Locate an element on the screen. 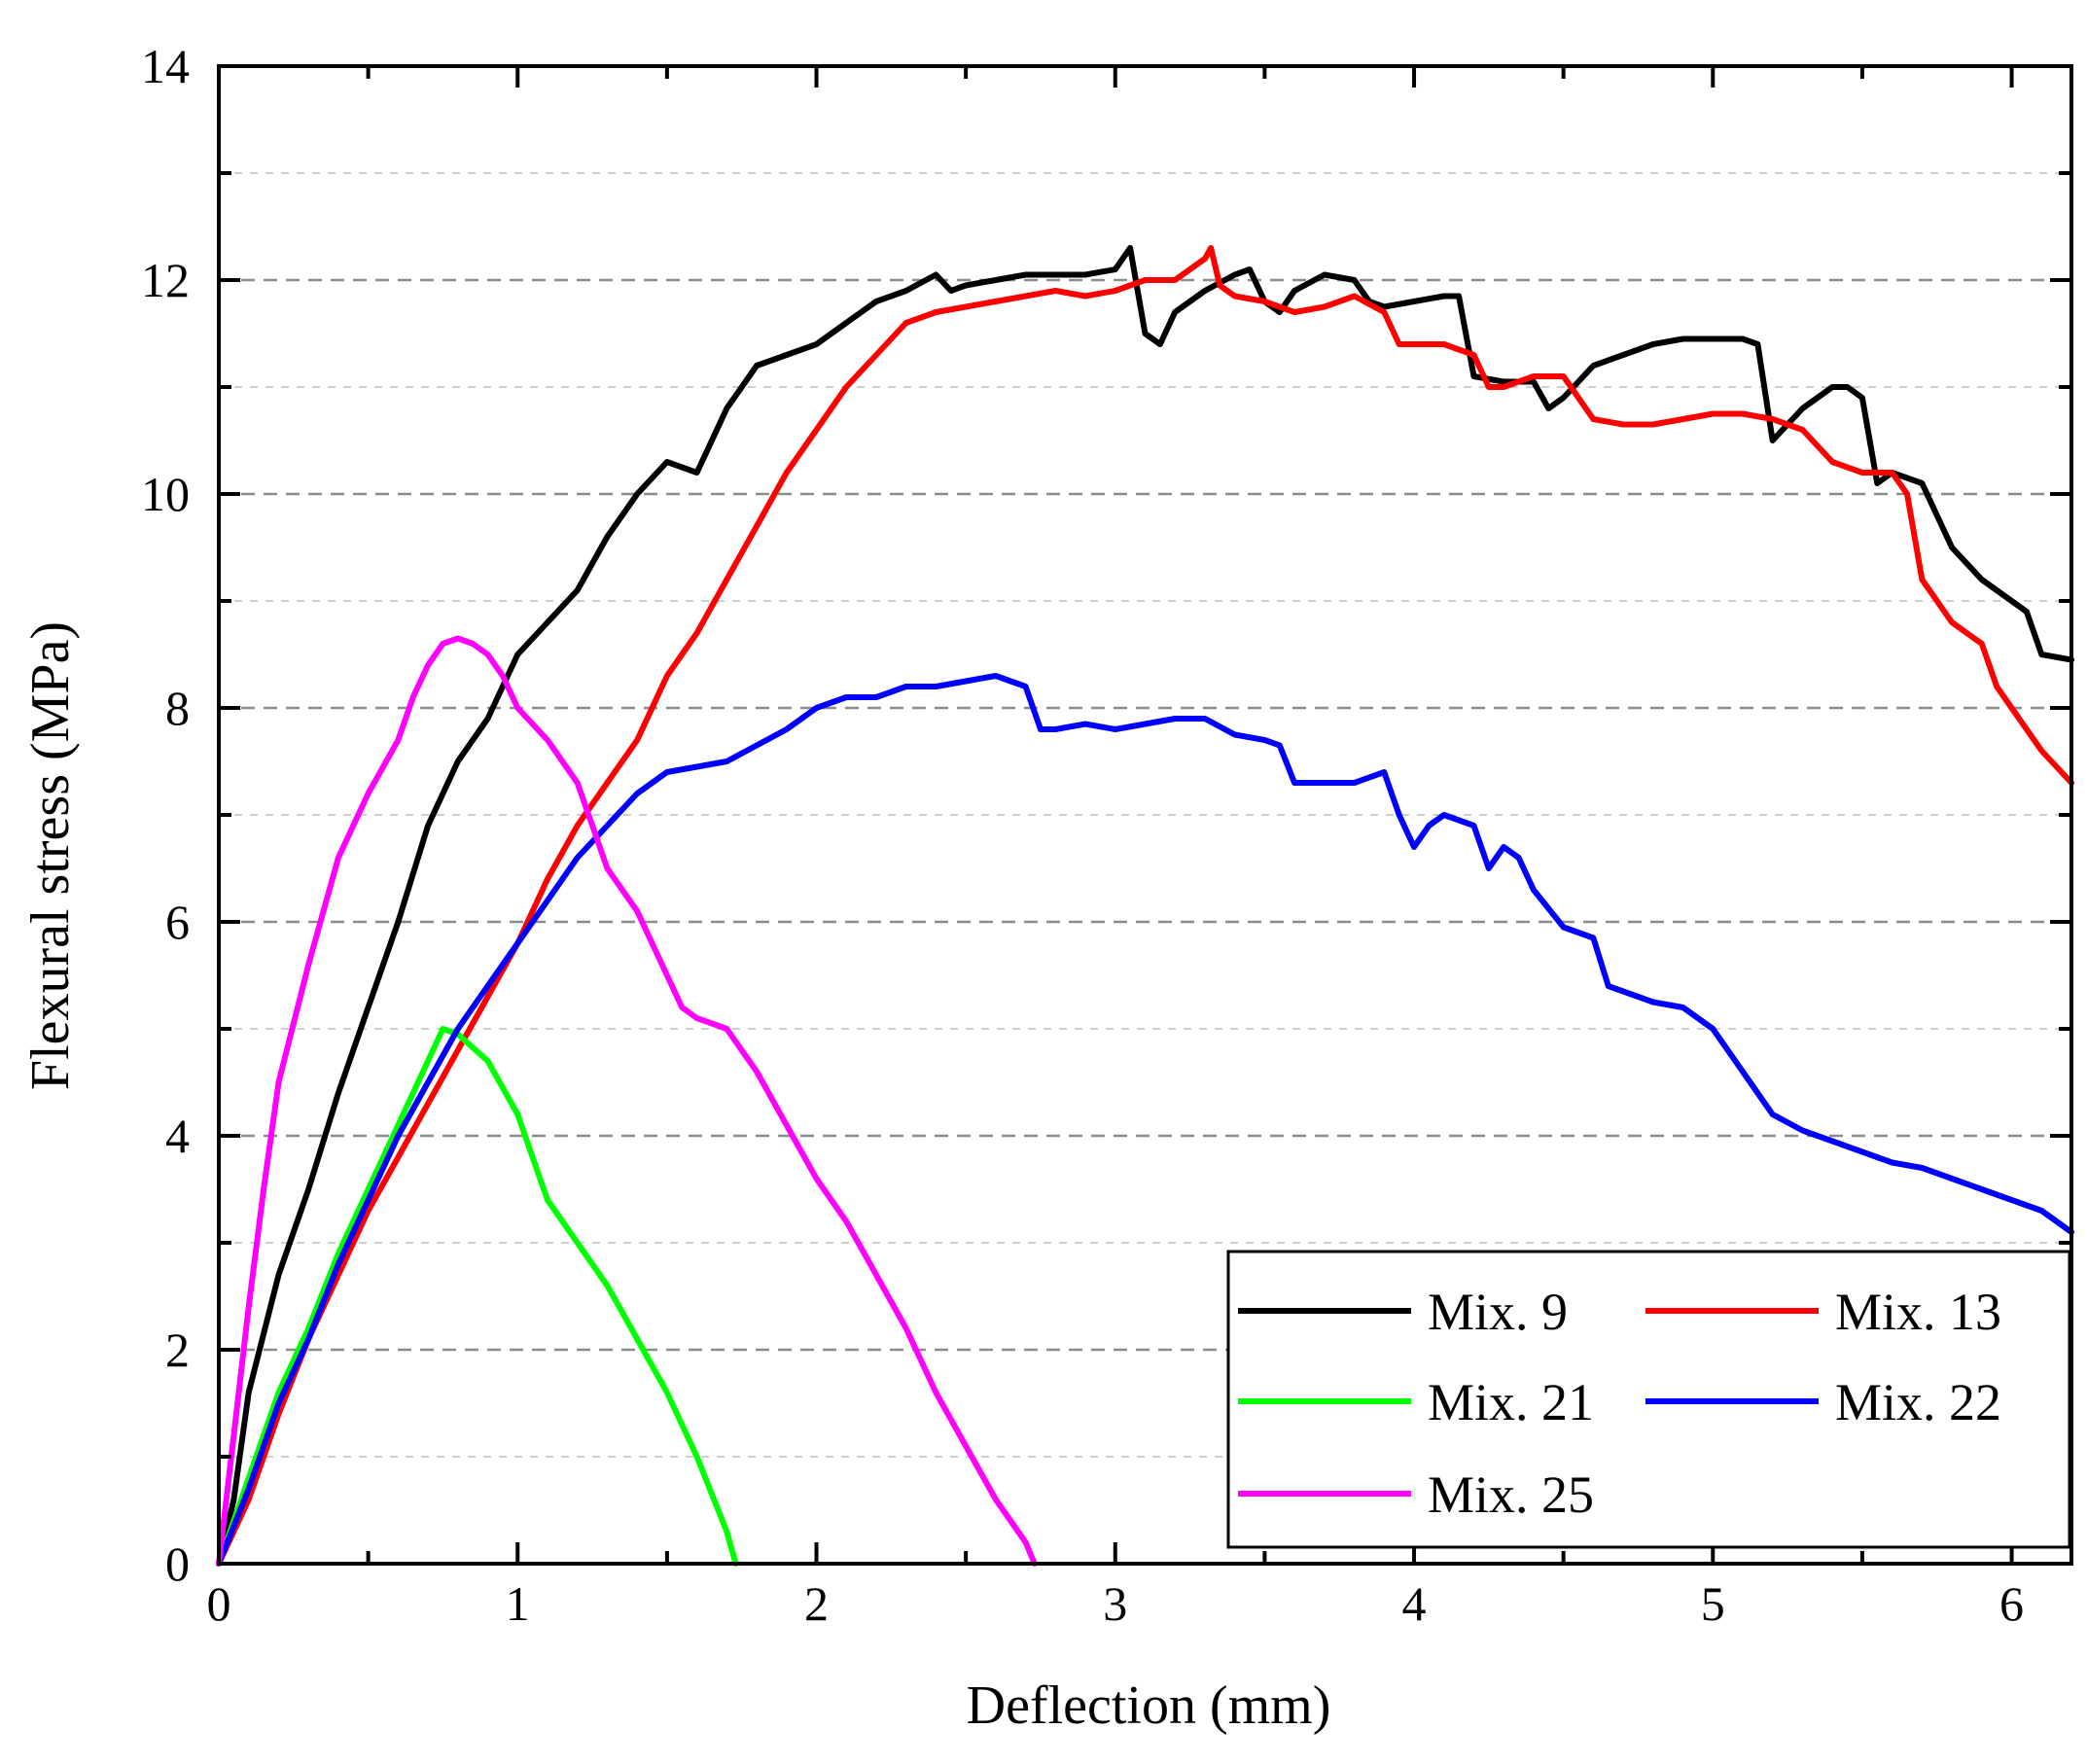 This screenshot has height=1764, width=2087. x-tick-label: 6 is located at coordinates (2011, 1603).